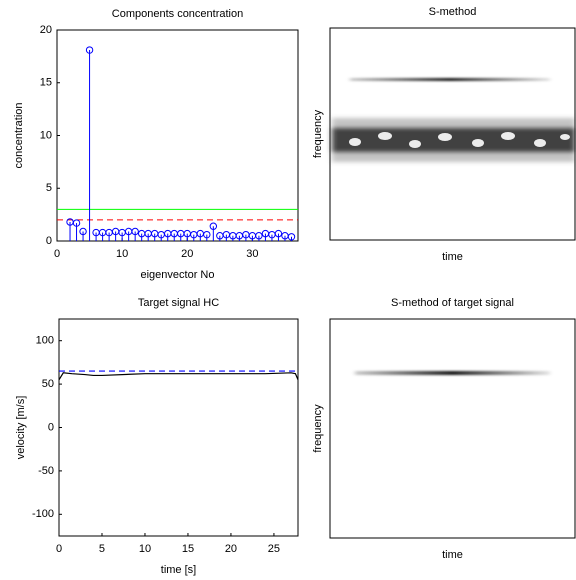  What do you see at coordinates (46, 471) in the screenshot?
I see `y-tick-label: -50` at bounding box center [46, 471].